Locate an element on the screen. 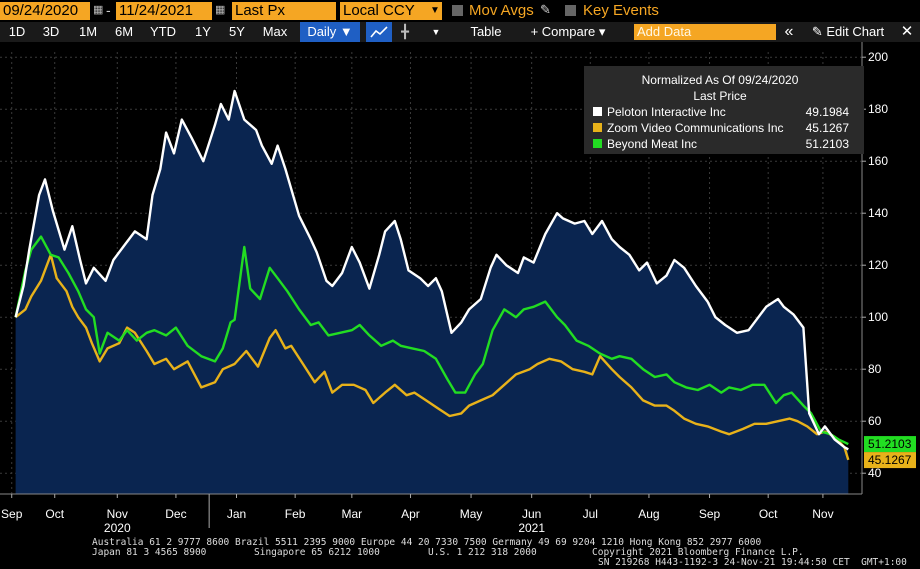 This screenshot has height=569, width=920. key-events-label: Key Events is located at coordinates (621, 10).